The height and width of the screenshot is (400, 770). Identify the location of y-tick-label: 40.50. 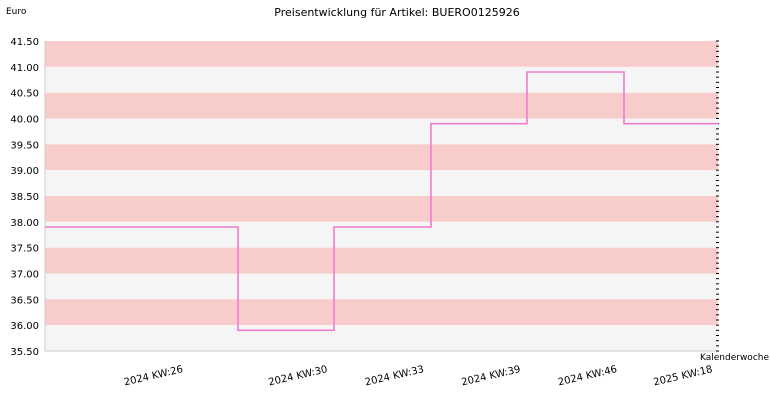
(24, 94).